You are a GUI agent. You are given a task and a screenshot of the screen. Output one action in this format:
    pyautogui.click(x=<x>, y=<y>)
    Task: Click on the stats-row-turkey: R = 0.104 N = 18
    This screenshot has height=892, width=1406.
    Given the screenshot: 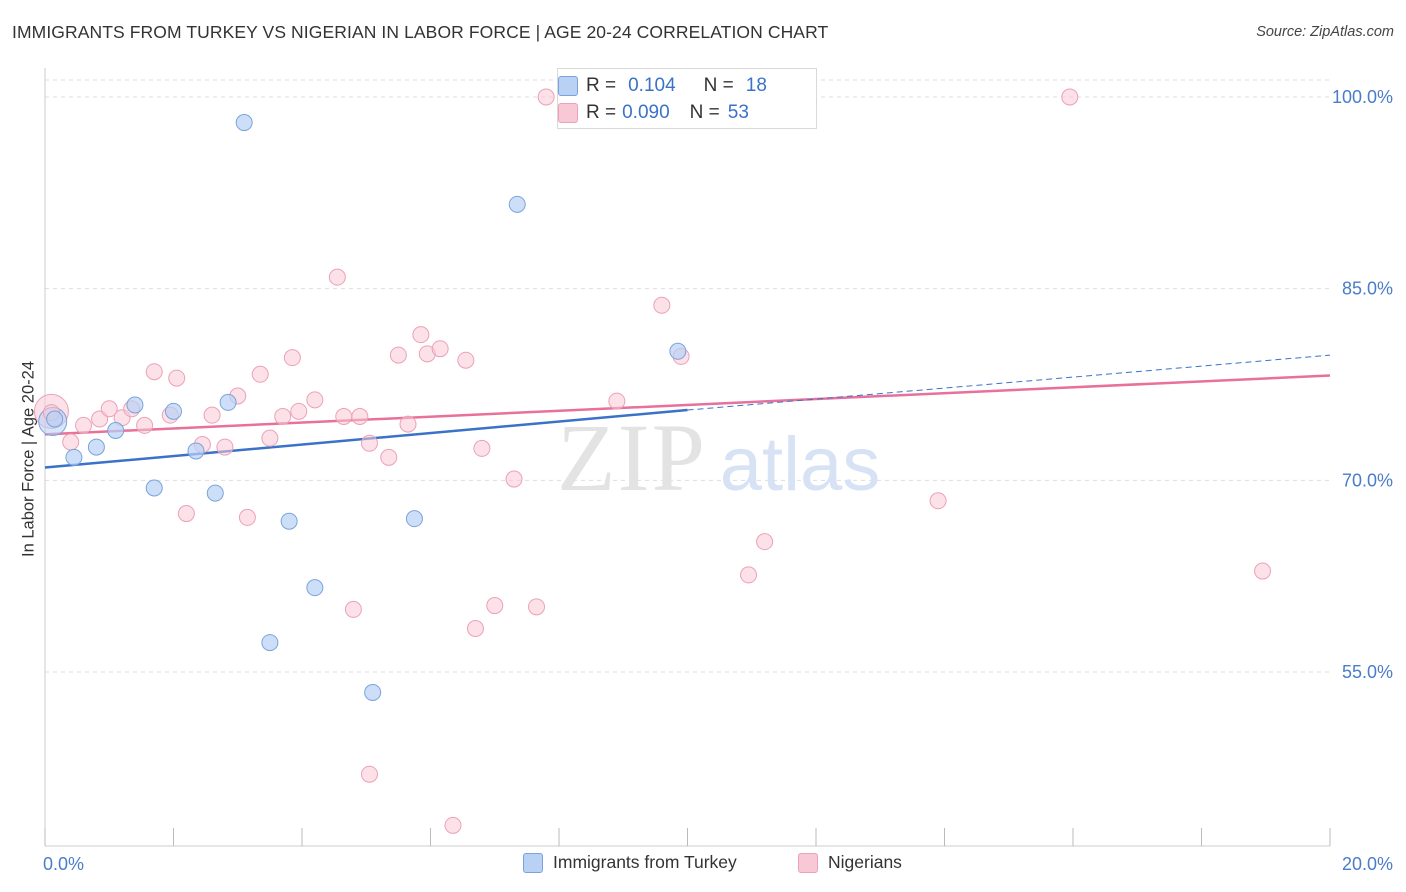 What is the action you would take?
    pyautogui.click(x=662, y=86)
    